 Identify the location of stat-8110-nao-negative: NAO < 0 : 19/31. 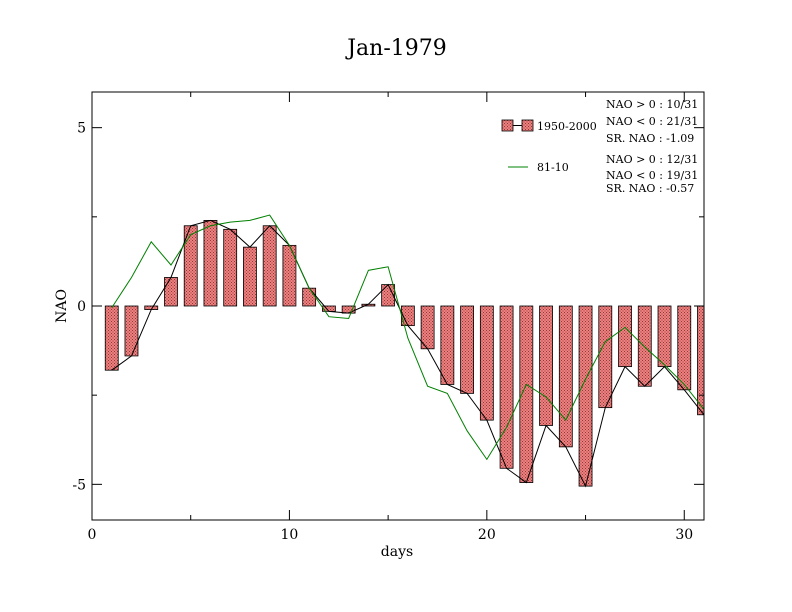
(652, 175).